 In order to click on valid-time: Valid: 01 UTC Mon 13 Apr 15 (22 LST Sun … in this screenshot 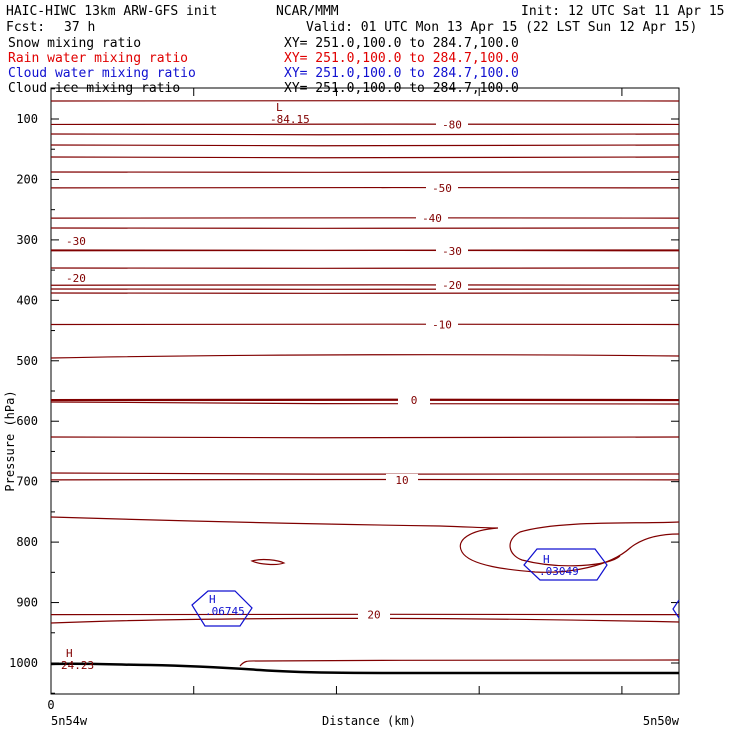, I will do `click(501, 27)`.